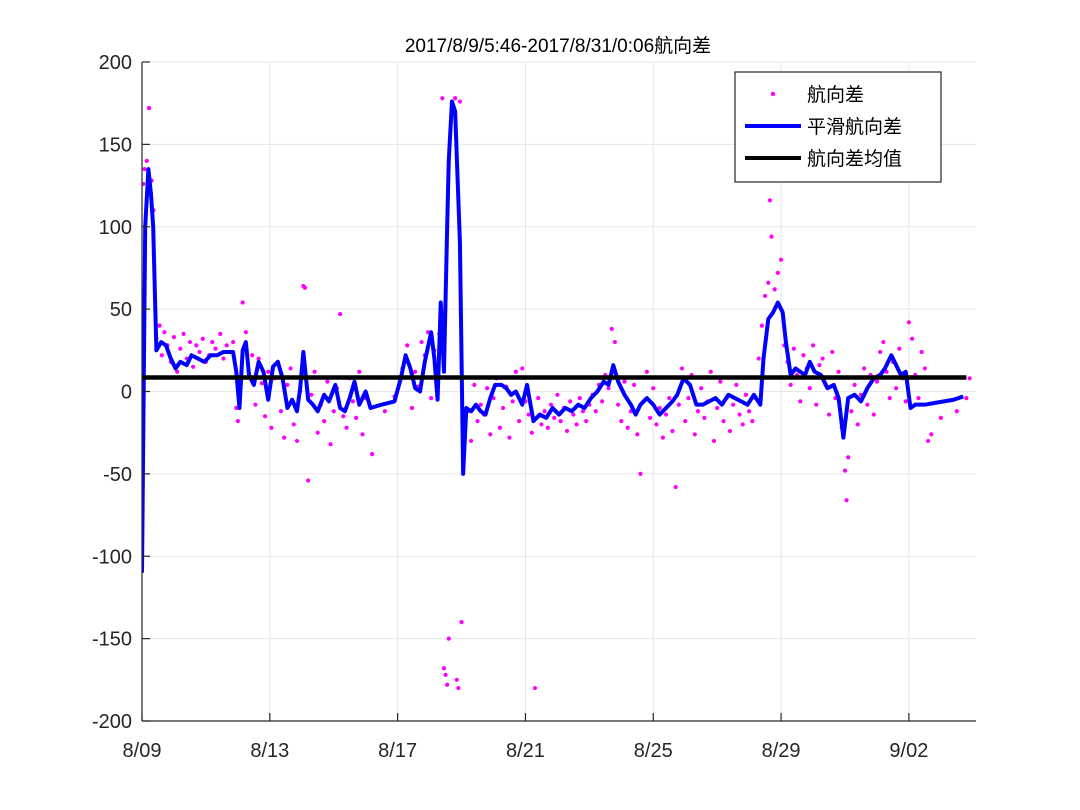 The width and height of the screenshot is (1080, 810). Describe the element at coordinates (397, 751) in the screenshot. I see `x-tick-label: 8/17` at that location.